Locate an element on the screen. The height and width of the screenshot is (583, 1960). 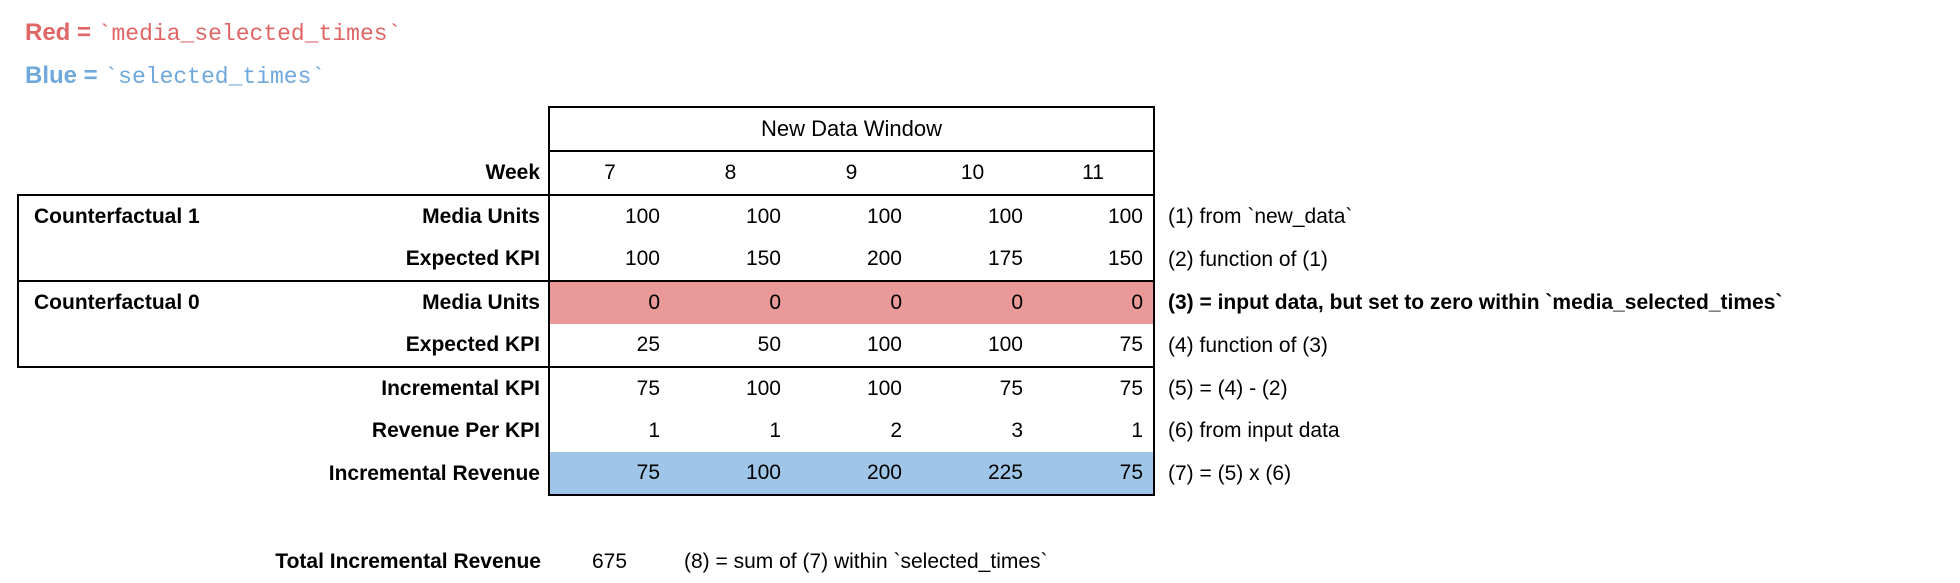
legend-blue-code: `selected_times` is located at coordinates (215, 77).